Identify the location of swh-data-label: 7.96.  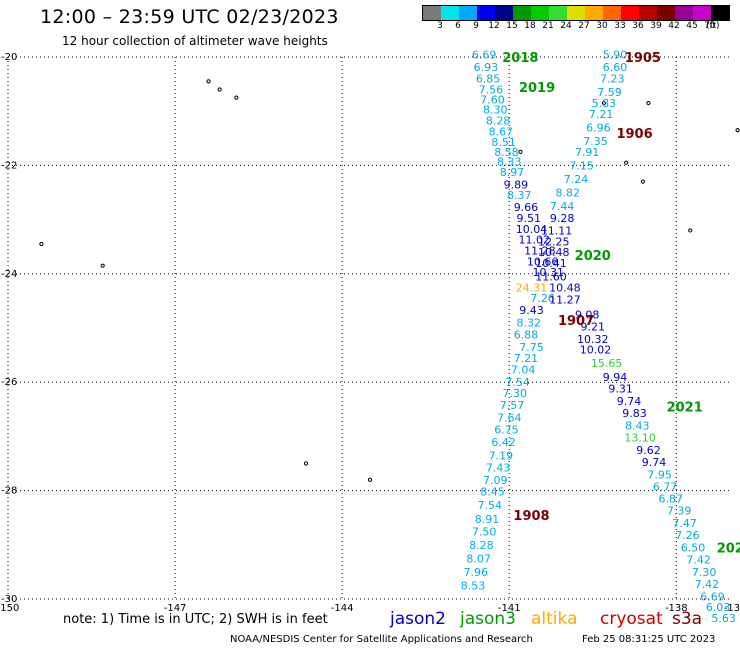
(476, 572).